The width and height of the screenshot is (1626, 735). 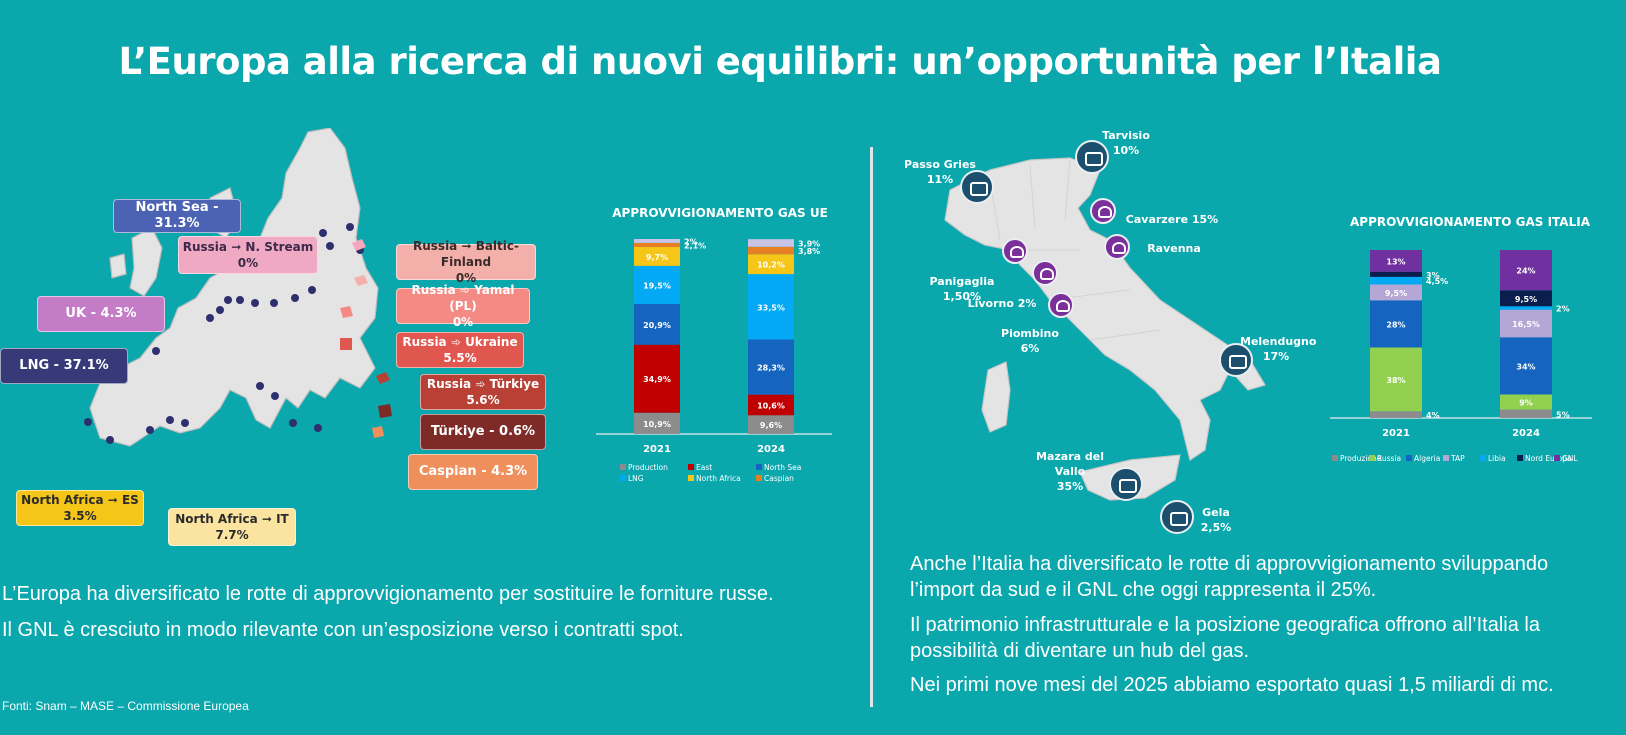 I want to click on data-label: 24%, so click(x=1525, y=271).